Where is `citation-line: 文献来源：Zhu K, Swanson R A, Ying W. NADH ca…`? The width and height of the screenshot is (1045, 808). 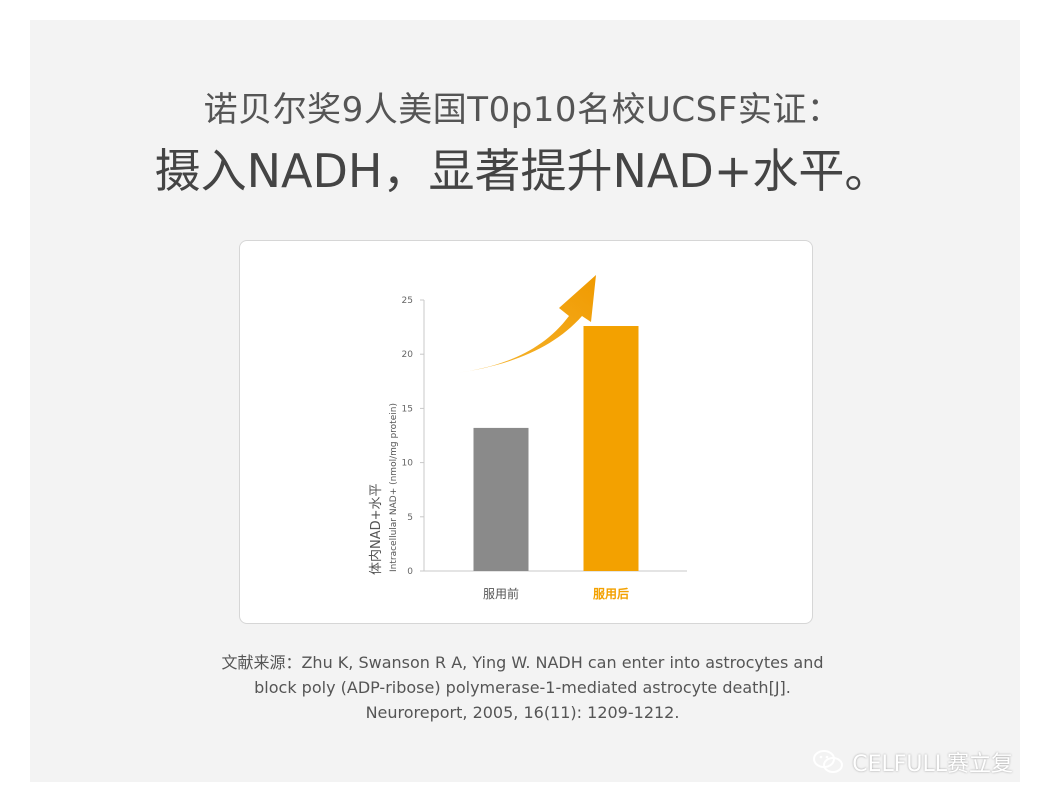 citation-line: 文献来源：Zhu K, Swanson R A, Ying W. NADH ca… is located at coordinates (522, 662).